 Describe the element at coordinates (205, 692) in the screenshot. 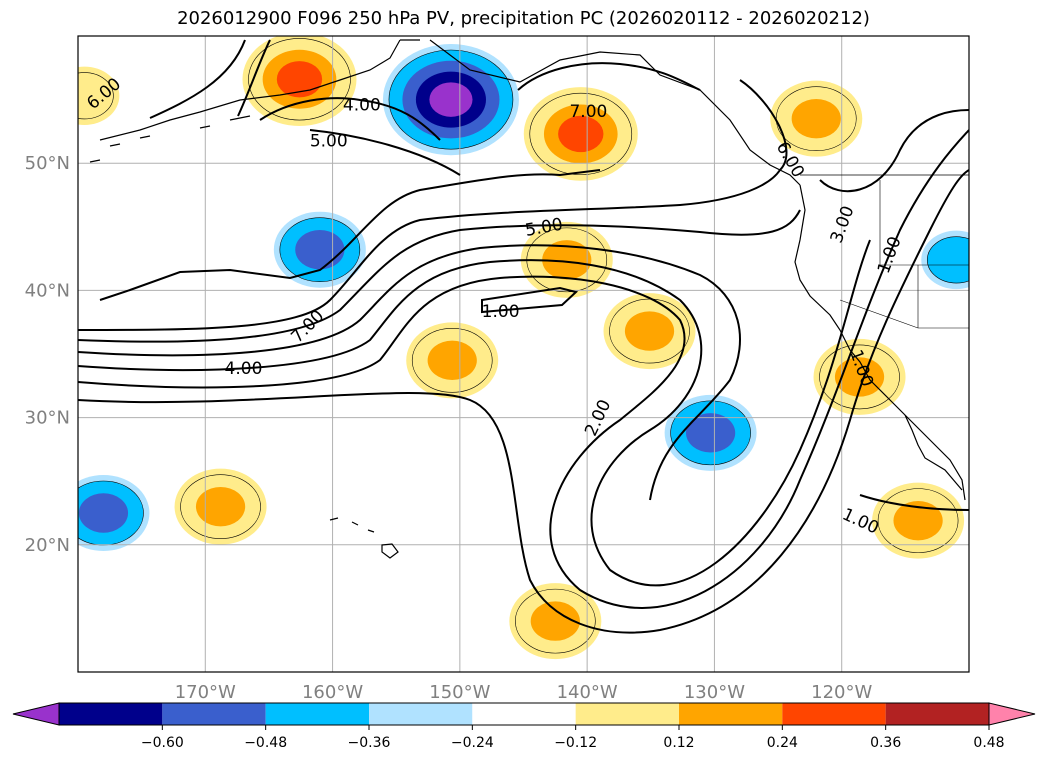

I see `lon-tick-label: 170°W` at that location.